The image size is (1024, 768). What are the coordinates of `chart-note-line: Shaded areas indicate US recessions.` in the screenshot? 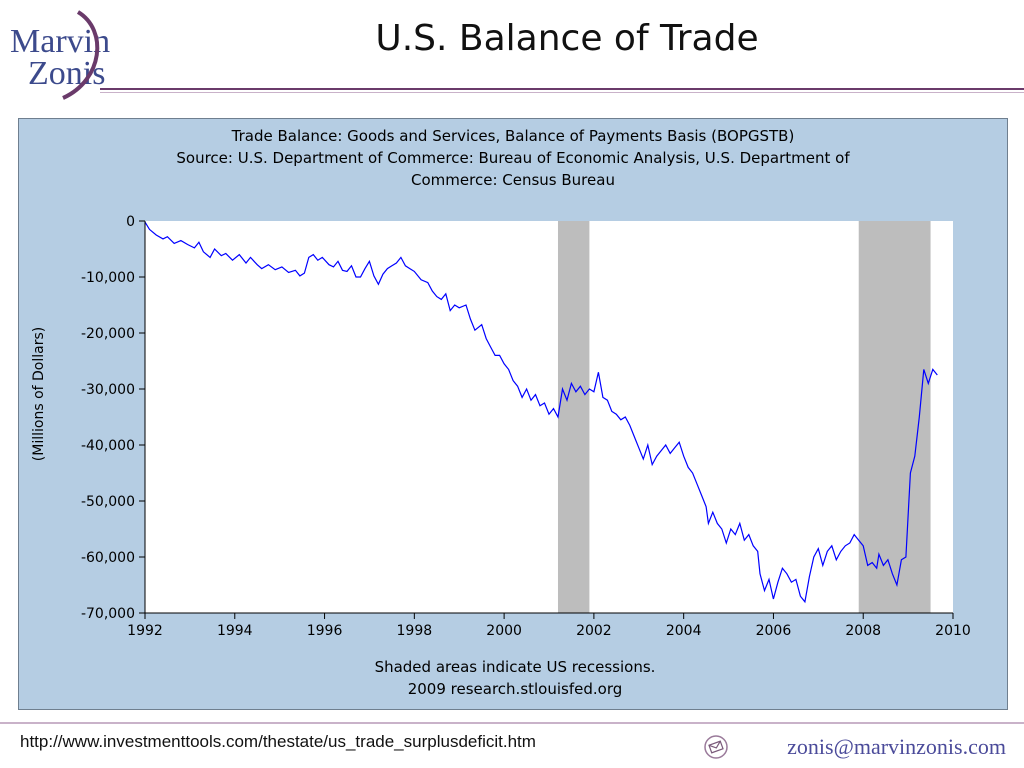 It's located at (515, 667).